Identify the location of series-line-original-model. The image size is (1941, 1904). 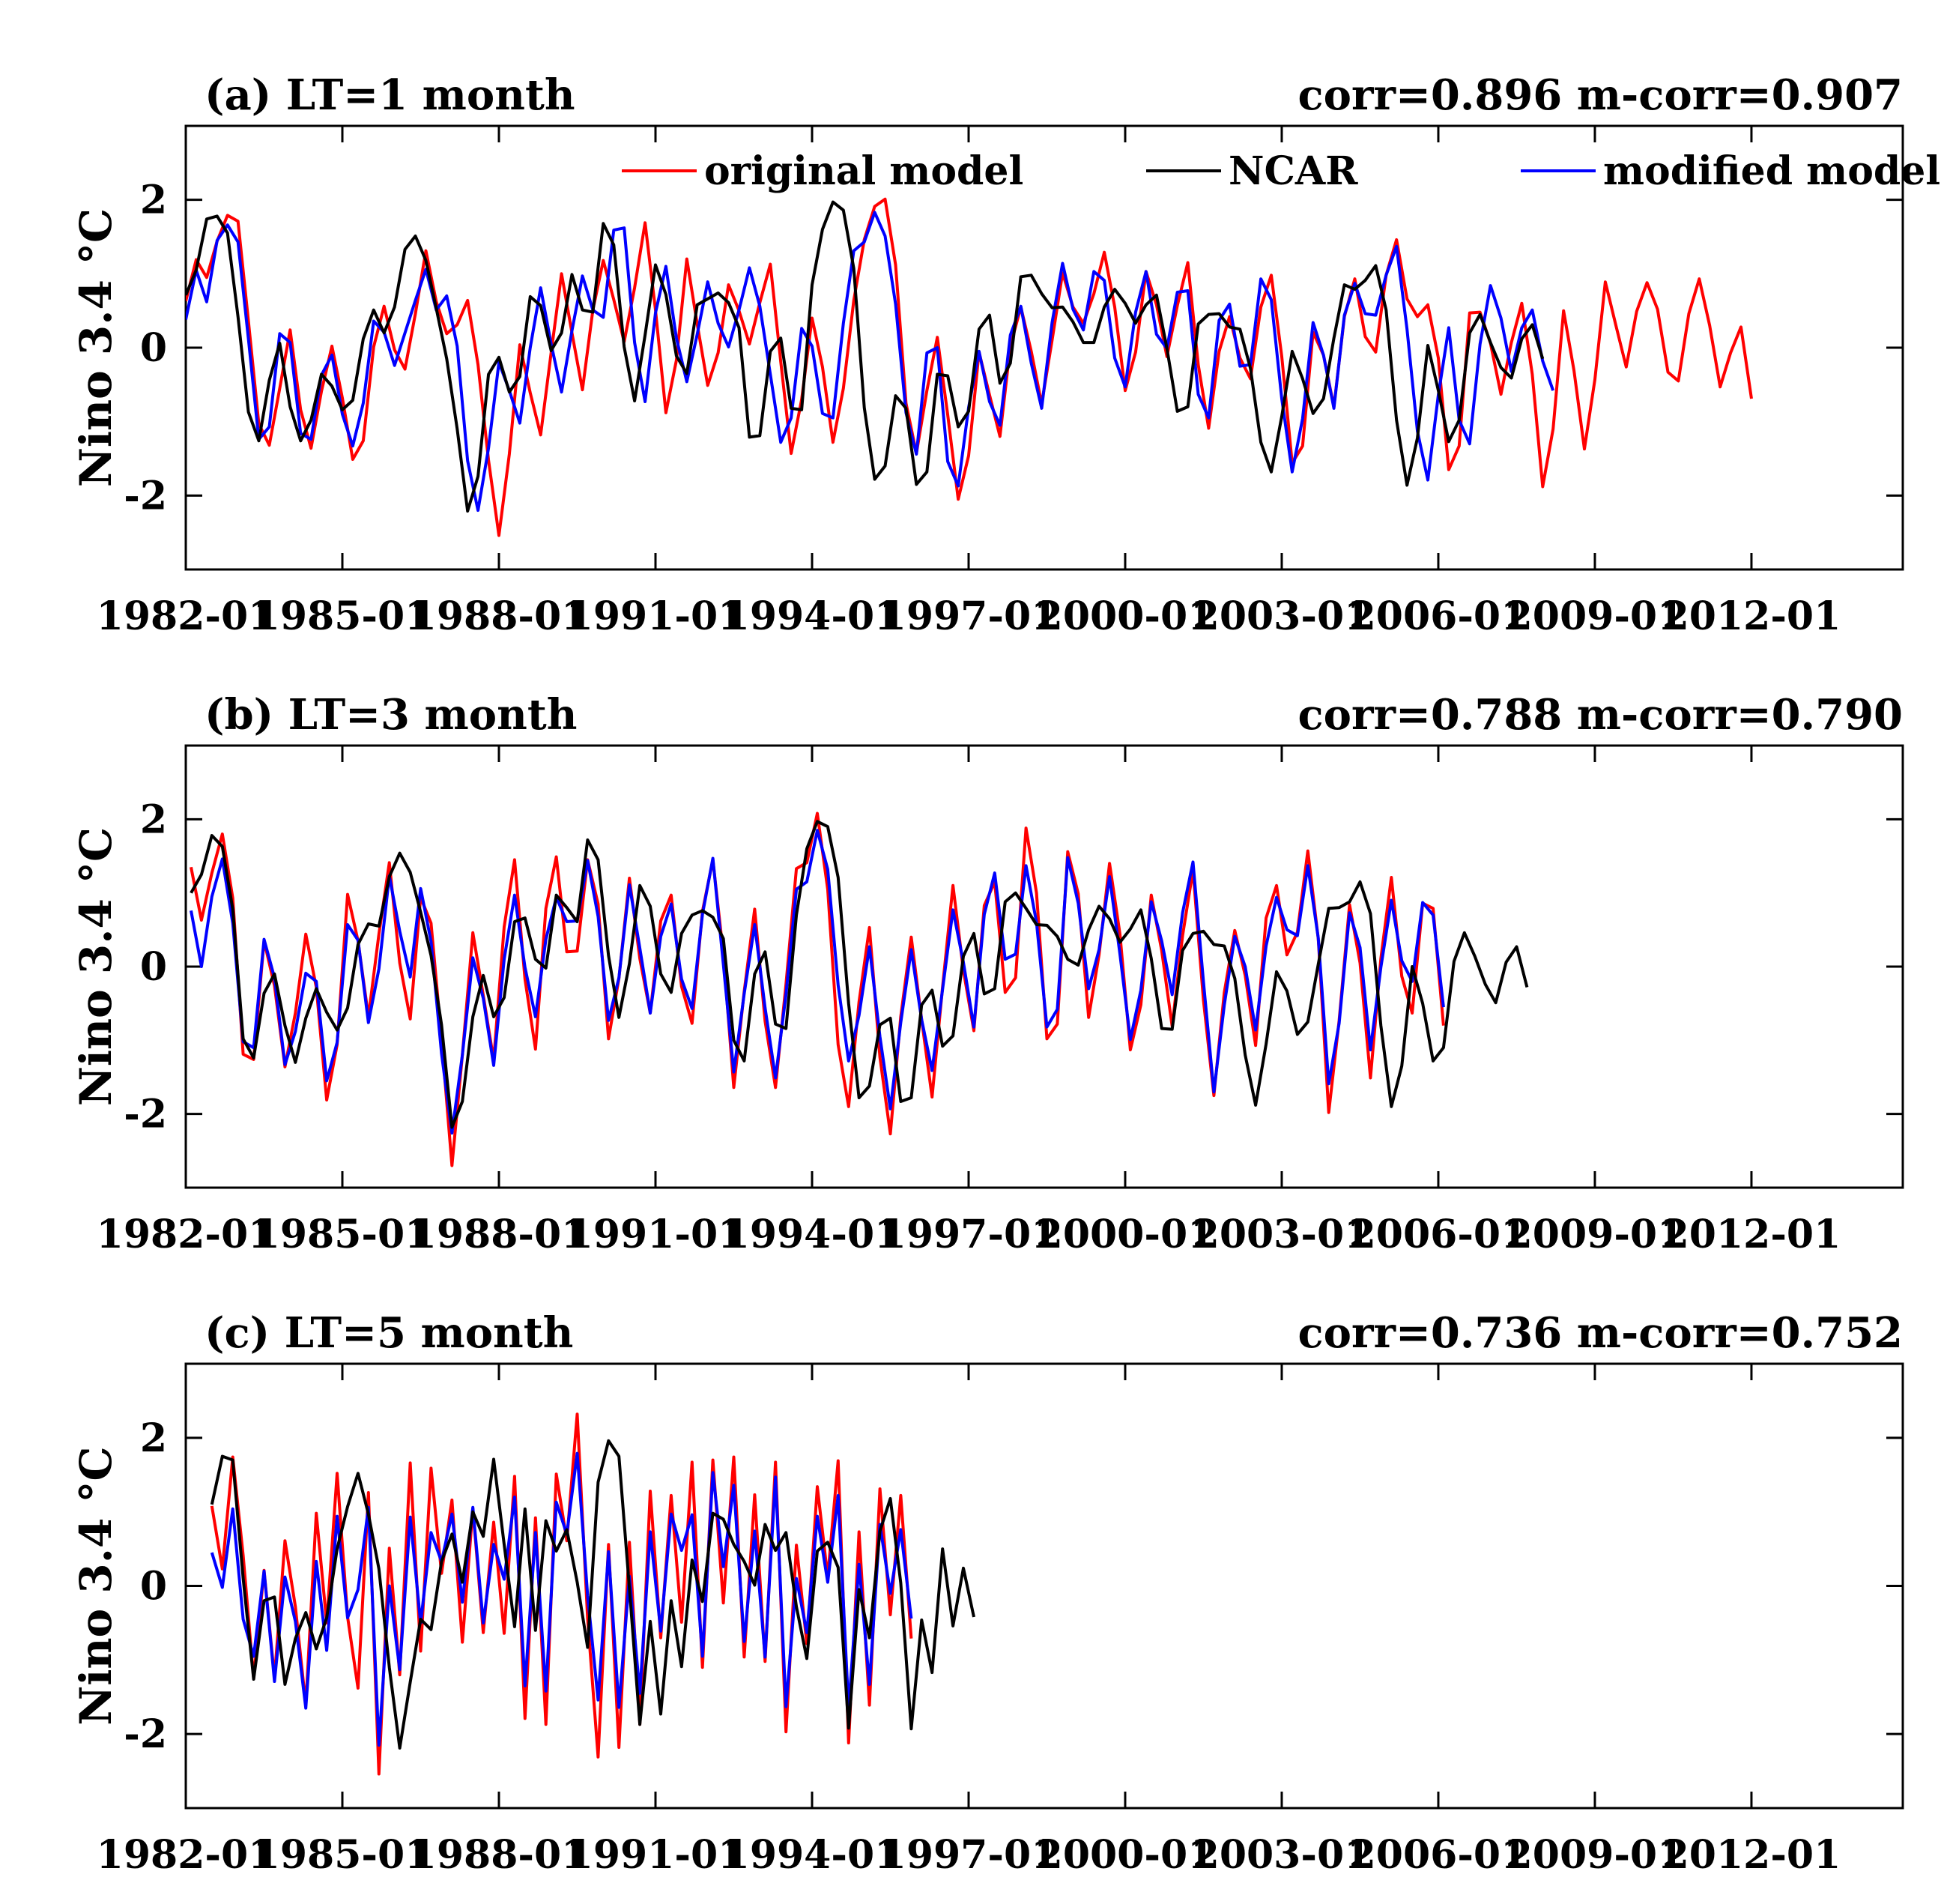
(817, 989).